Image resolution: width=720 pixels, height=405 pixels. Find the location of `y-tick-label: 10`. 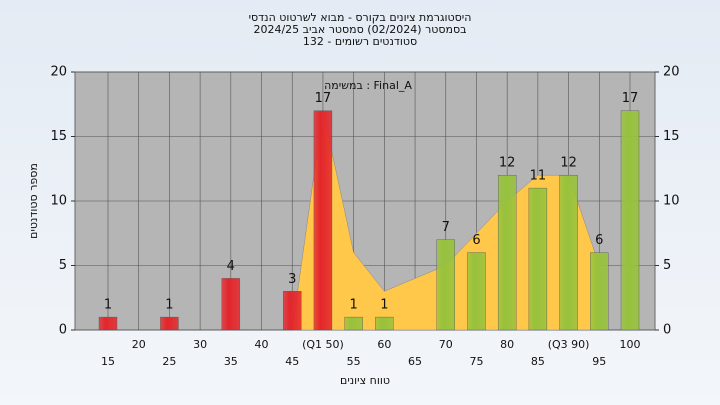

y-tick-label: 10 is located at coordinates (58, 201).